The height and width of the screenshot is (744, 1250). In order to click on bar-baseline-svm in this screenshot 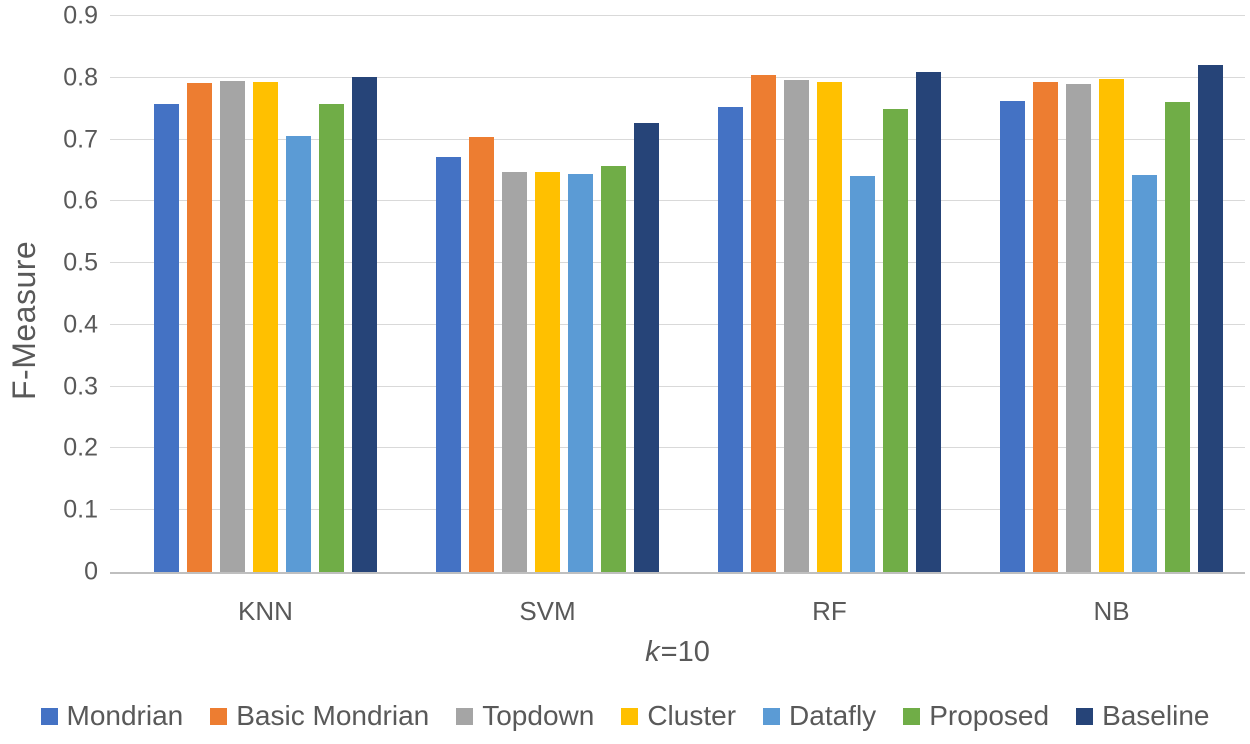, I will do `click(646, 347)`.